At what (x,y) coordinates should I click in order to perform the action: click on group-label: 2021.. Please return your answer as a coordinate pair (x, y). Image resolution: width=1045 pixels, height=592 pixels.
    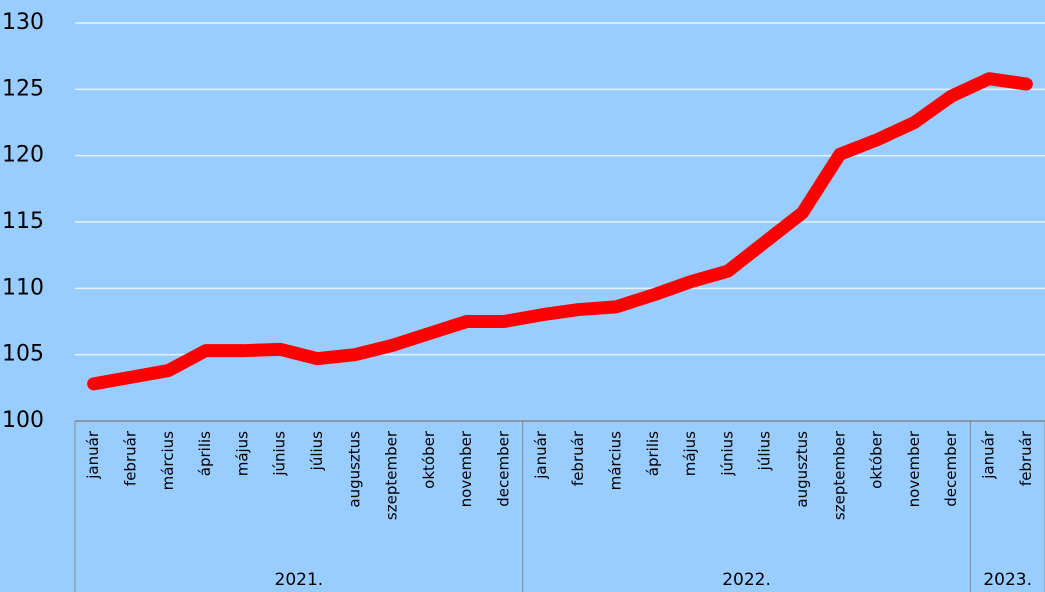
    Looking at the image, I should click on (299, 580).